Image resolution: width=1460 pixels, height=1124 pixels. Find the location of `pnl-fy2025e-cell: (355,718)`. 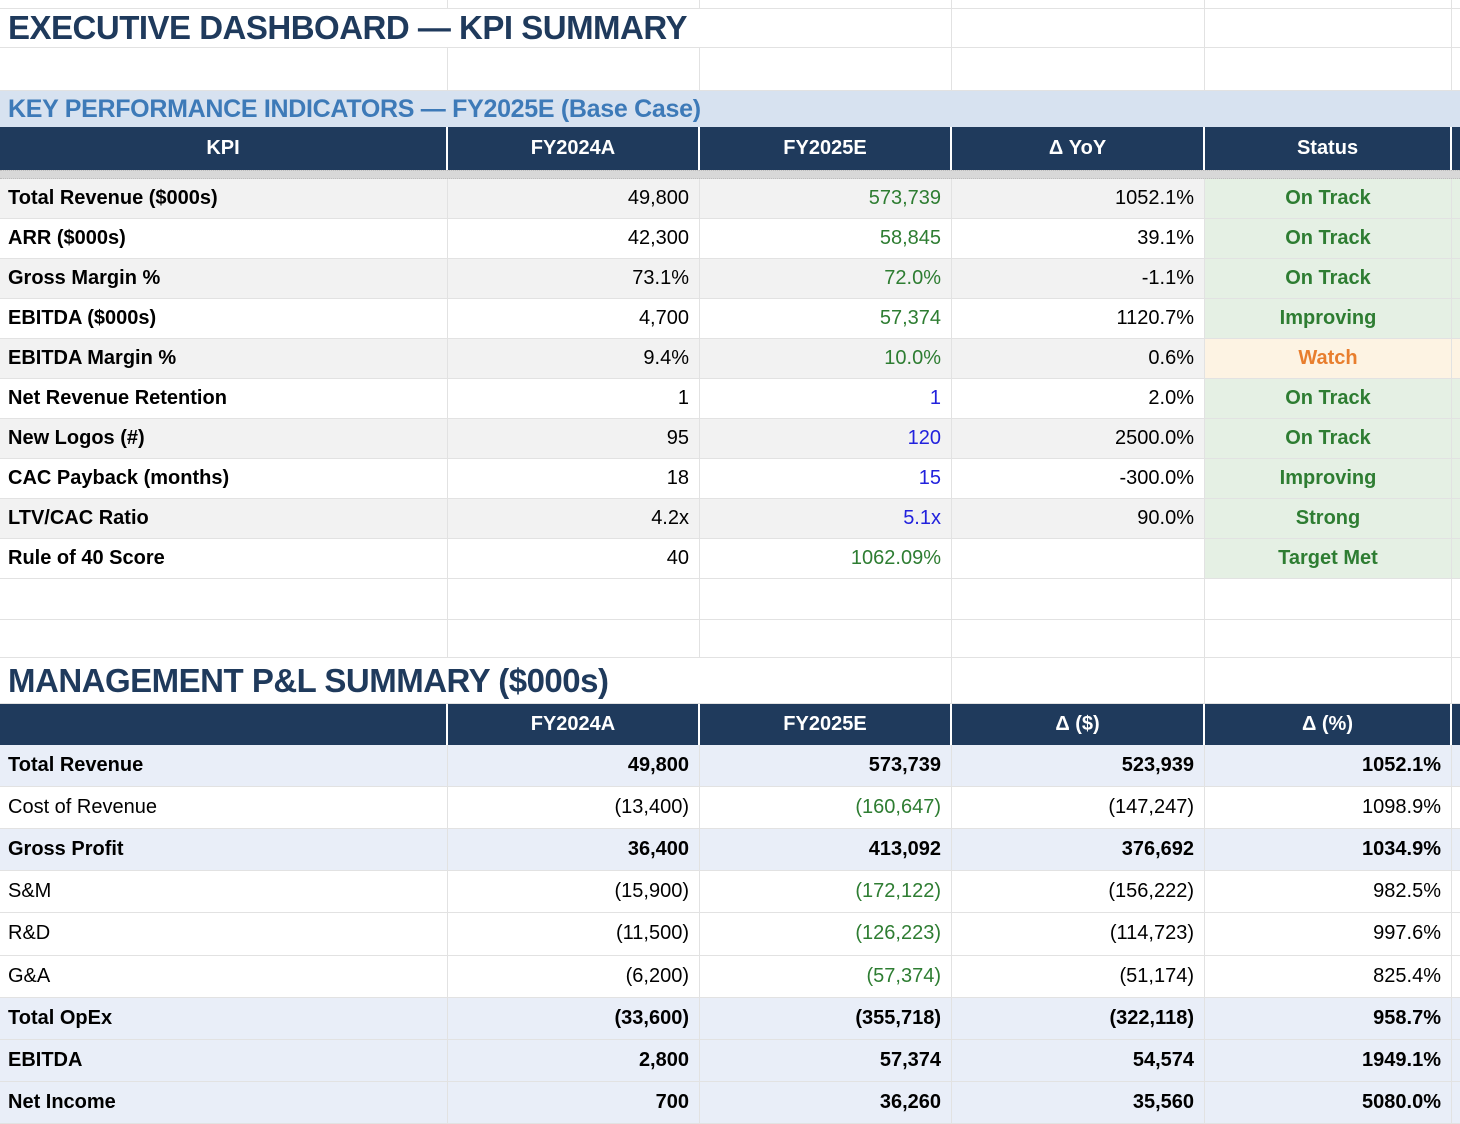

pnl-fy2025e-cell: (355,718) is located at coordinates (826, 1018).